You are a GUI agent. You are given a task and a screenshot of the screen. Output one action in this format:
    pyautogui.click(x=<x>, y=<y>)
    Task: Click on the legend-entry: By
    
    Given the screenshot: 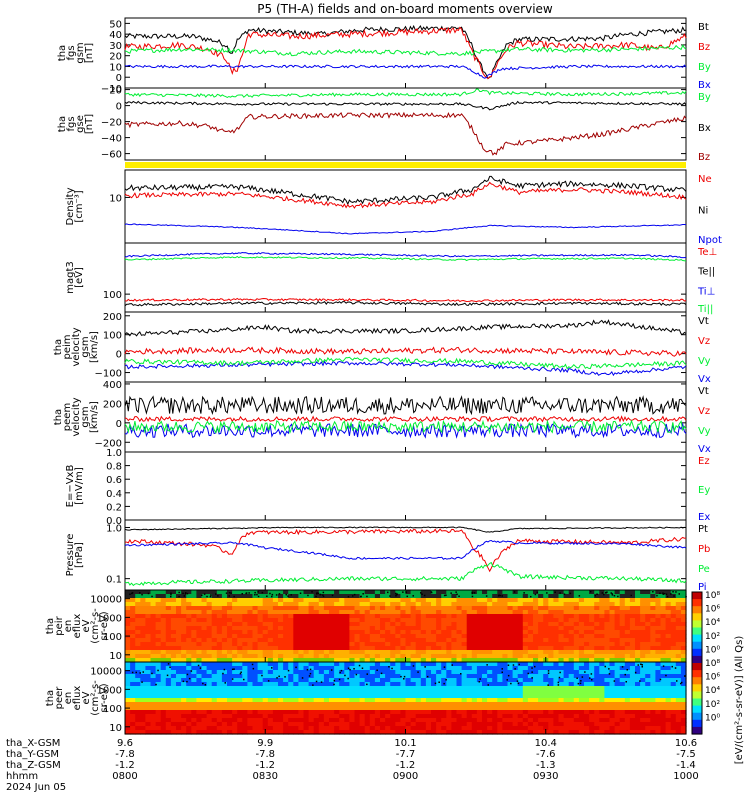 What is the action you would take?
    pyautogui.click(x=704, y=97)
    